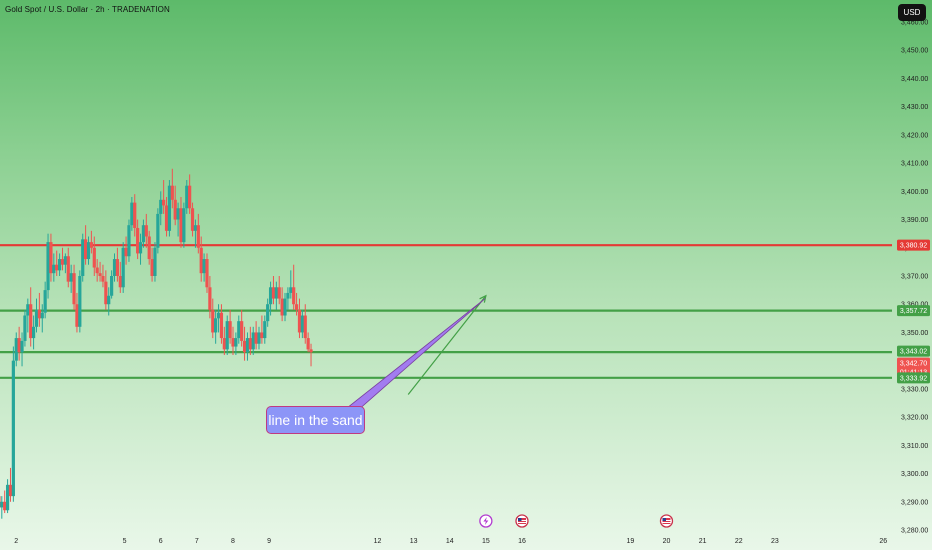 The image size is (932, 550). I want to click on price-label-text: 3,342.70, so click(913, 364).